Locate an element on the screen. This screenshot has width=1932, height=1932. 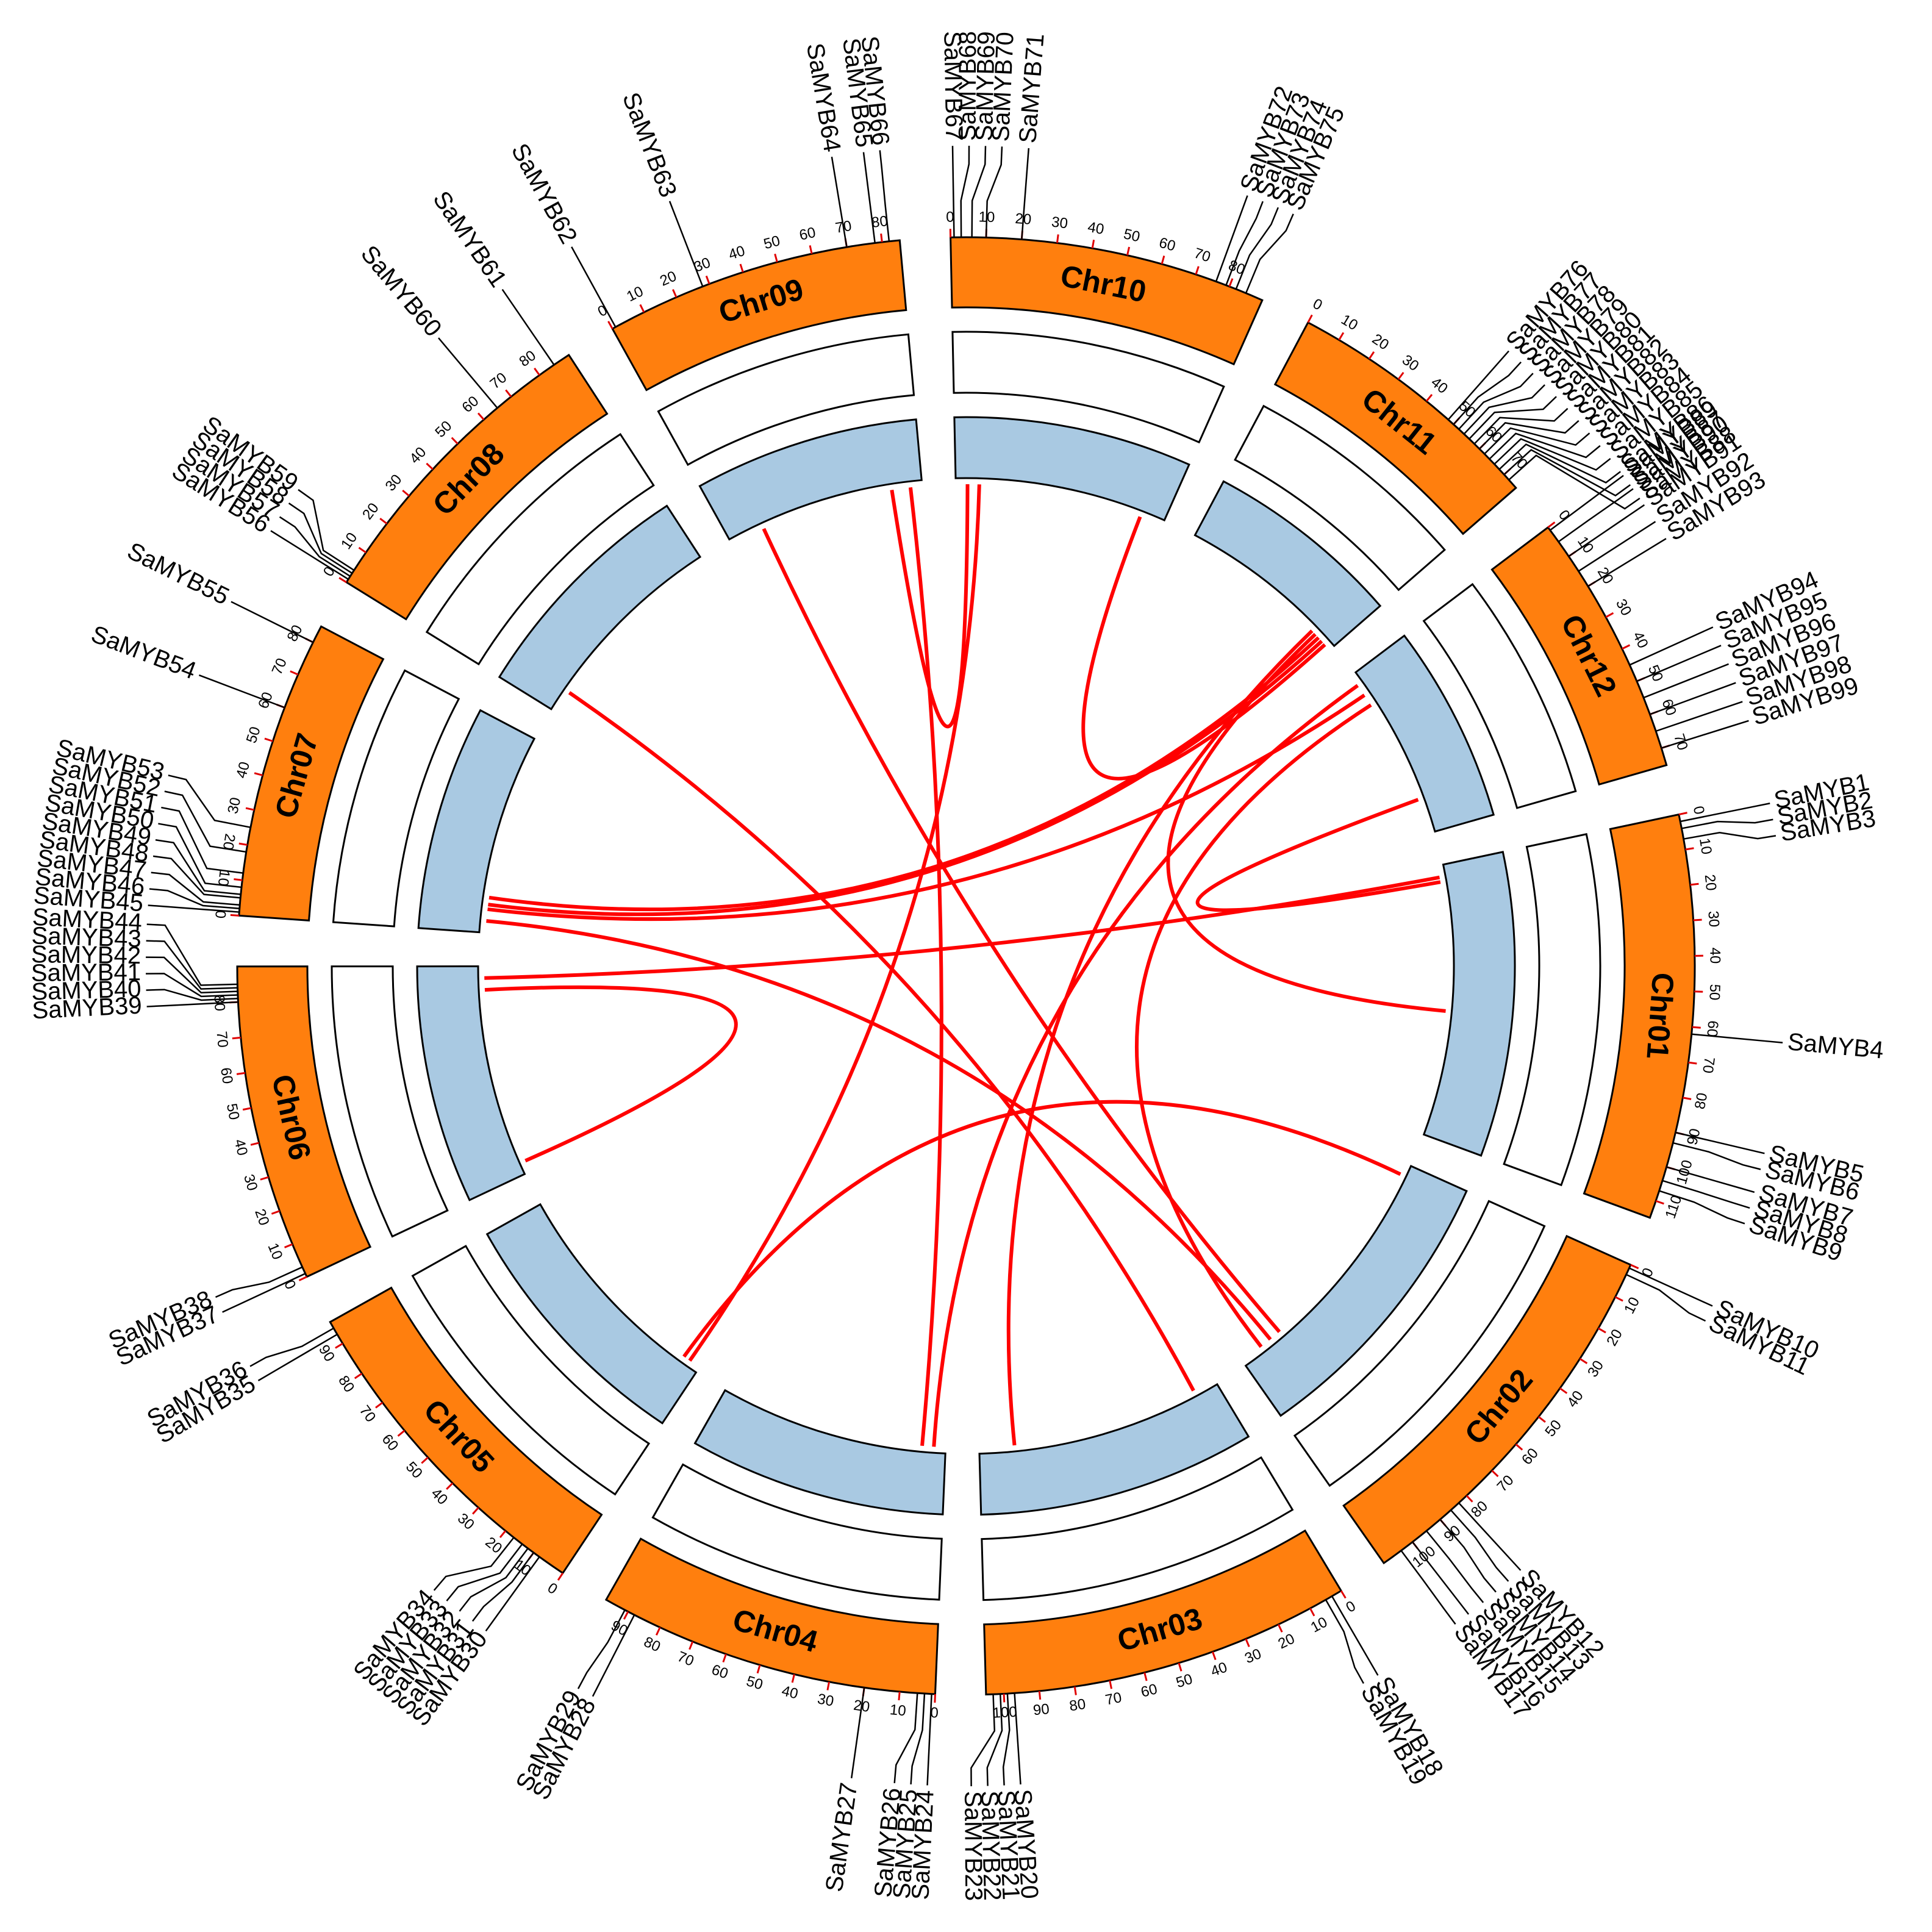
gene-label: SaMYB55 is located at coordinates (179, 573).